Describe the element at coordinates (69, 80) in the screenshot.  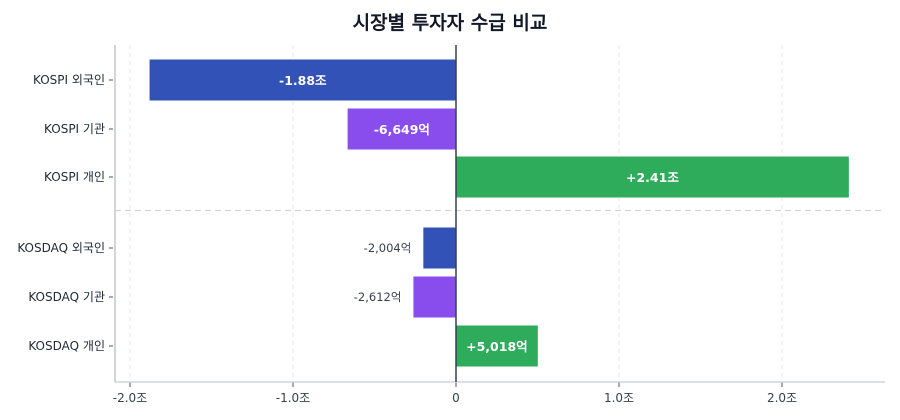
I see `y-tick-label: KOSPI 외국인` at that location.